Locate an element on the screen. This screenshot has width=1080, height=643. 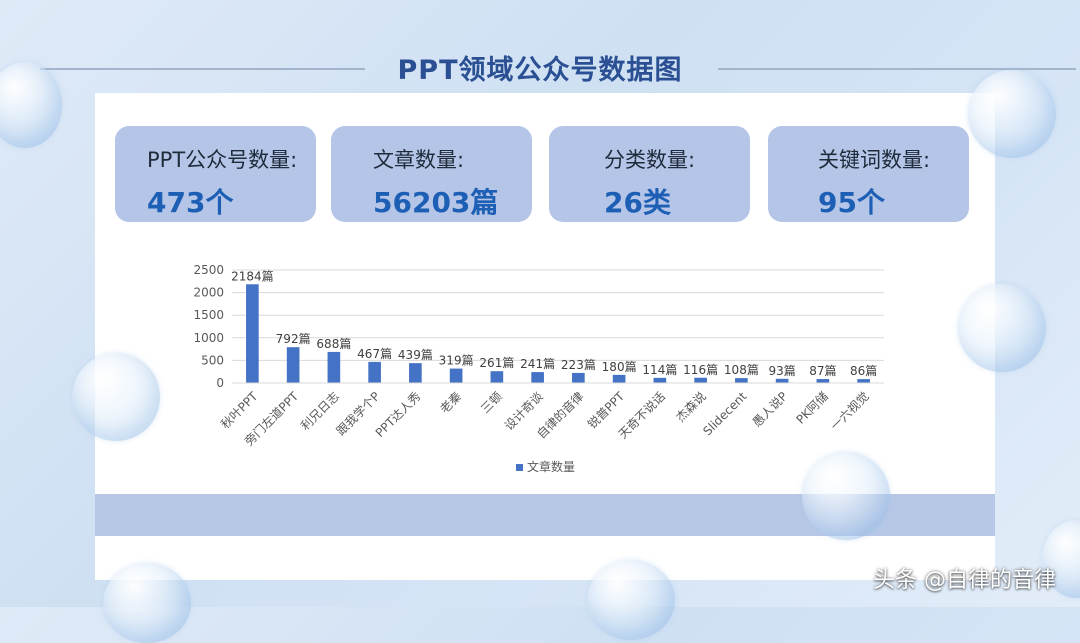
y-tick-label: 0 is located at coordinates (220, 383).